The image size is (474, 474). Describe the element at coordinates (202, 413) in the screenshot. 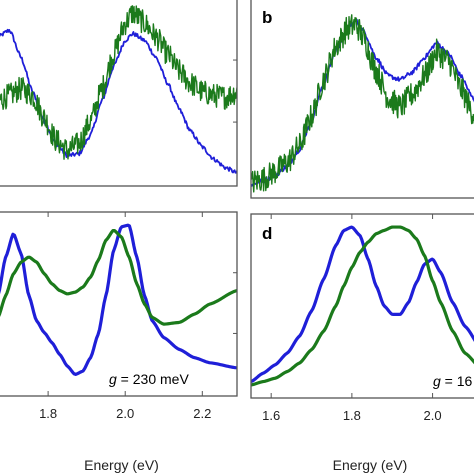

I see `x-tick-label: 2.2` at that location.